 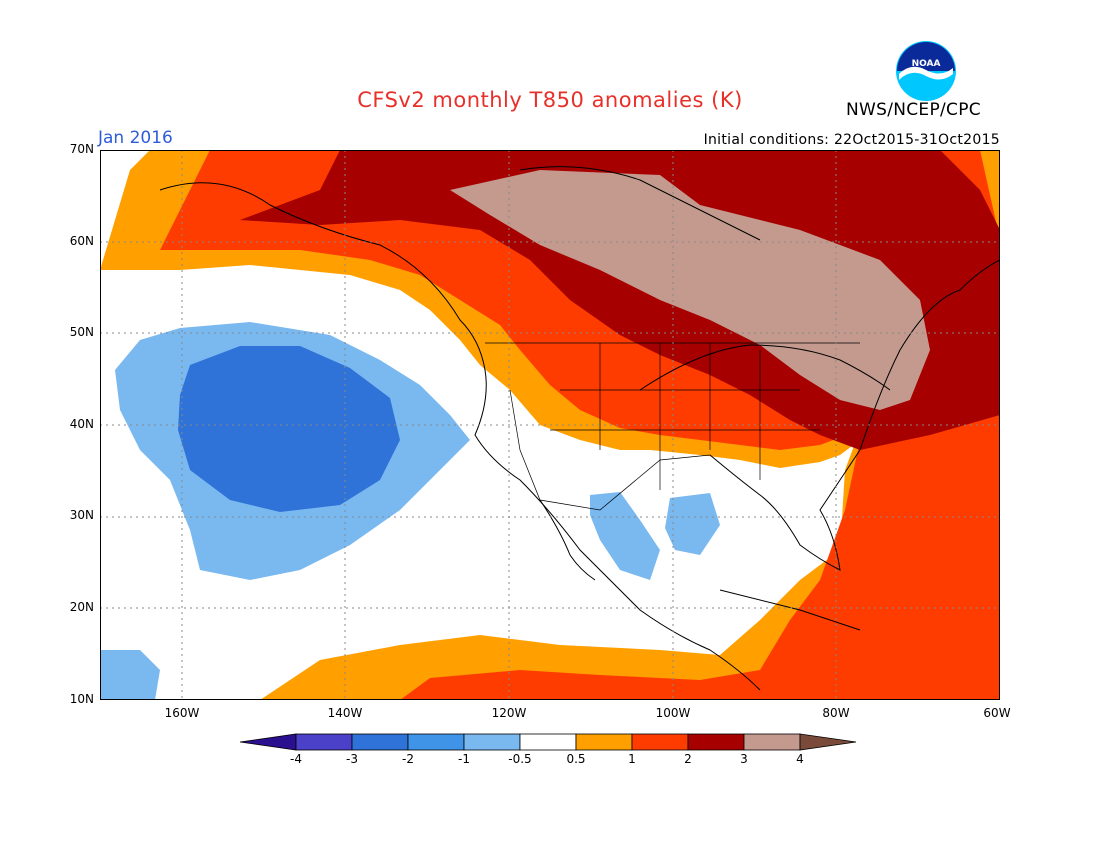 What do you see at coordinates (851, 140) in the screenshot?
I see `initial-conditions: Initial conditions: 22Oct2015-31Oct2015` at bounding box center [851, 140].